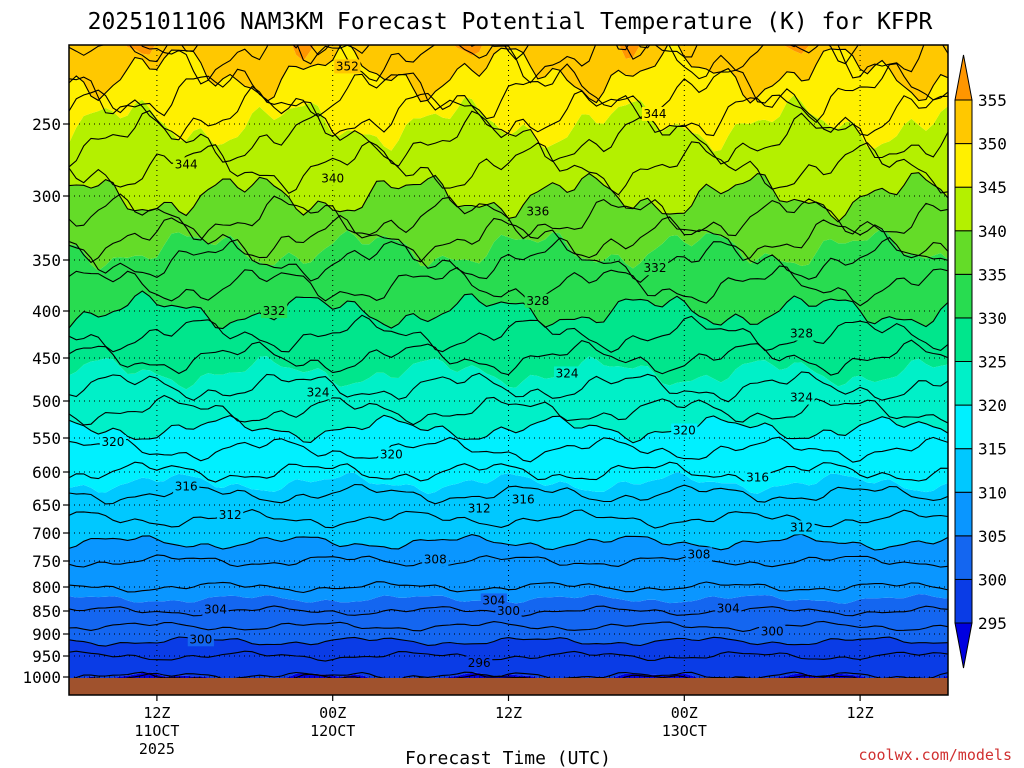 Image resolution: width=1024 pixels, height=768 pixels. Describe the element at coordinates (41, 677) in the screenshot. I see `y-tick-label: 1000` at that location.